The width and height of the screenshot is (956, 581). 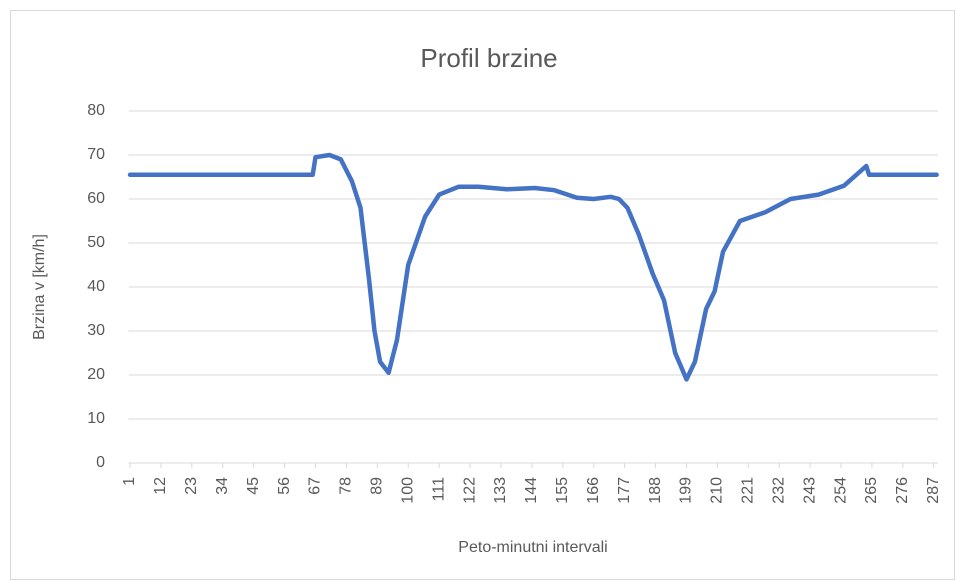 I want to click on x-tick-label: 210, so click(x=717, y=490).